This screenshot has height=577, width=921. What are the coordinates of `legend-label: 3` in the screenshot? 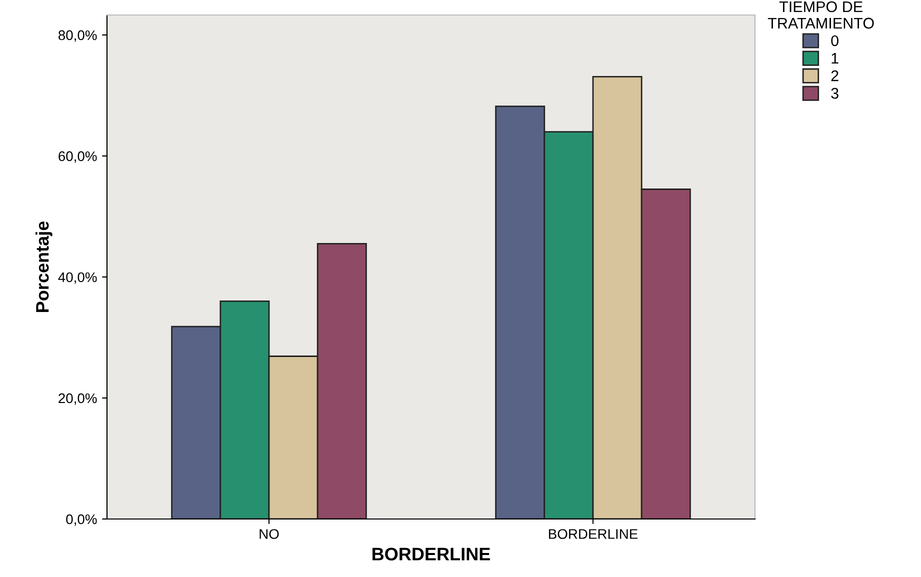 It's located at (834, 93).